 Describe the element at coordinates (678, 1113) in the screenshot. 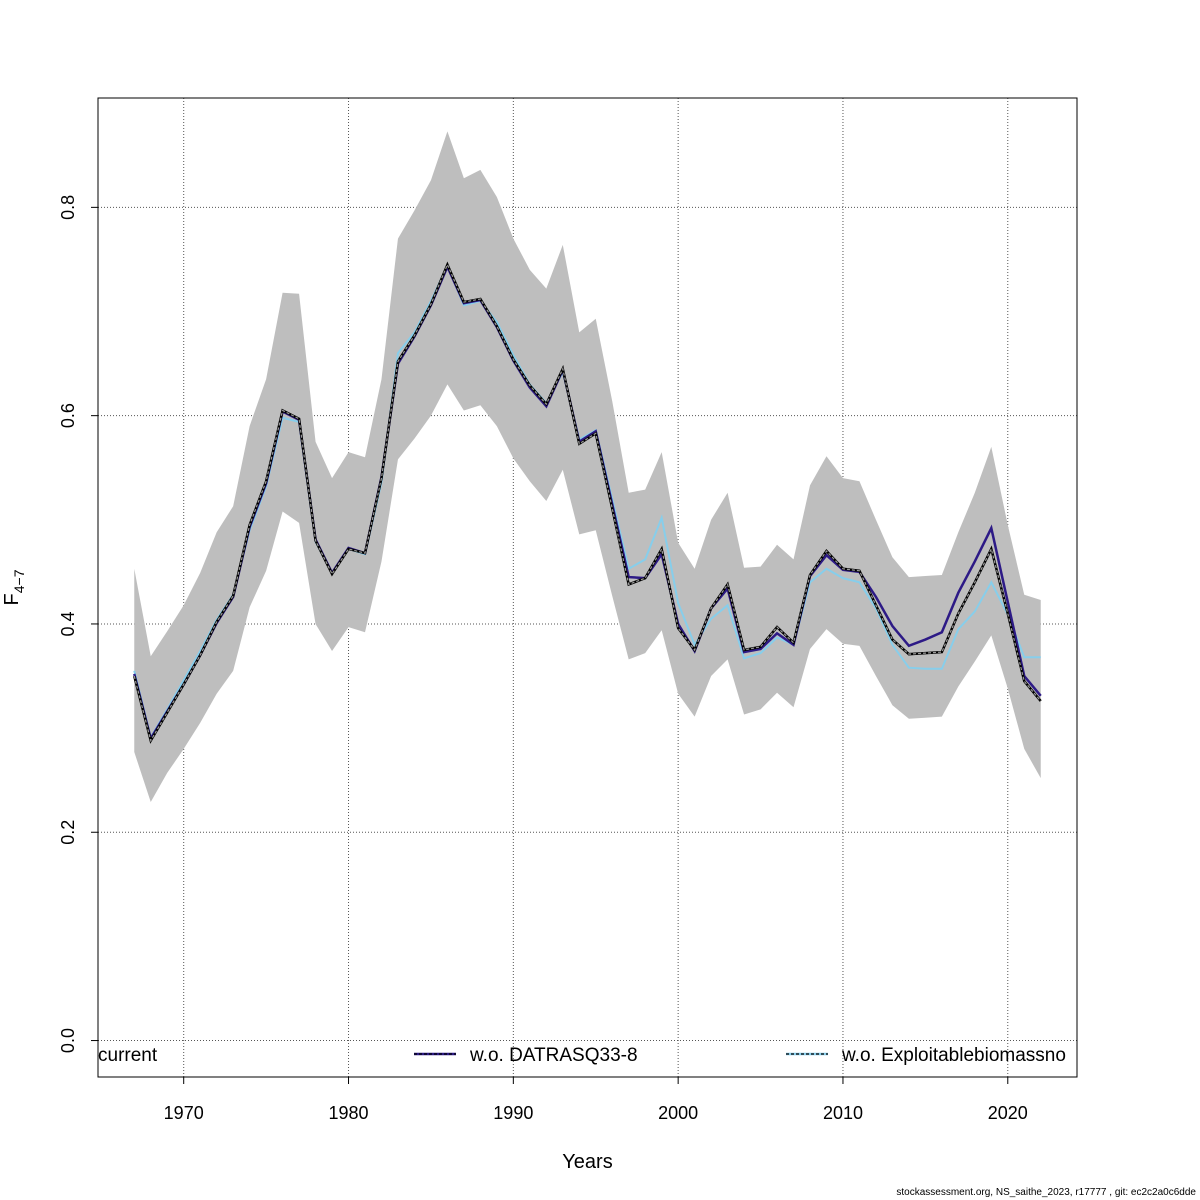

I see `x-tick-label: 2000` at that location.